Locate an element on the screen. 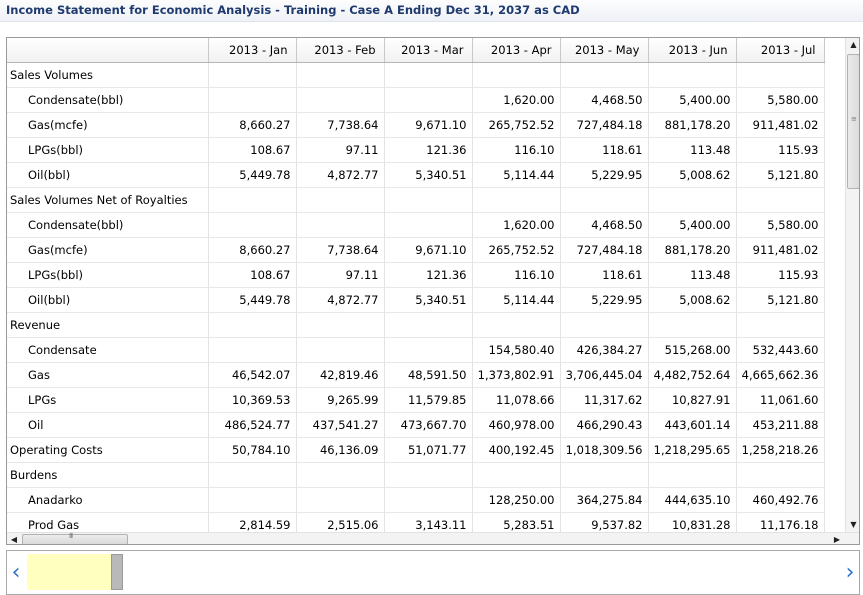 The image size is (863, 595). scroll-up-icon: ▲ is located at coordinates (853, 44).